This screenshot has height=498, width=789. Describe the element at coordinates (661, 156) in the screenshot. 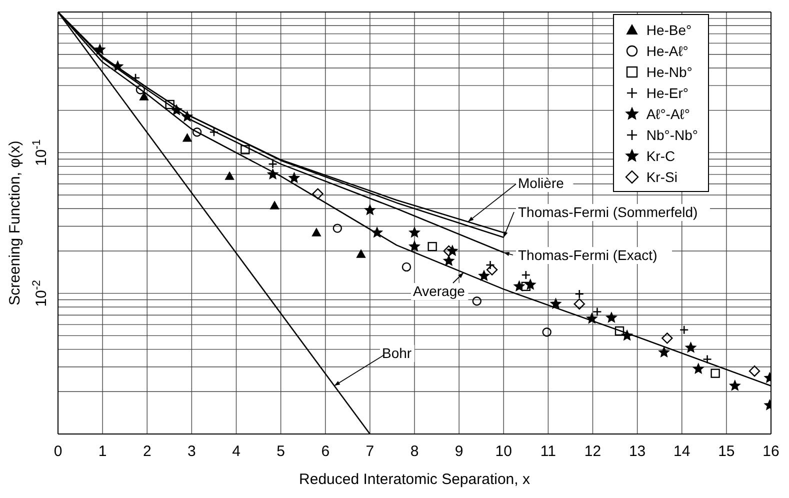

I see `legend-label: Kr-C` at that location.